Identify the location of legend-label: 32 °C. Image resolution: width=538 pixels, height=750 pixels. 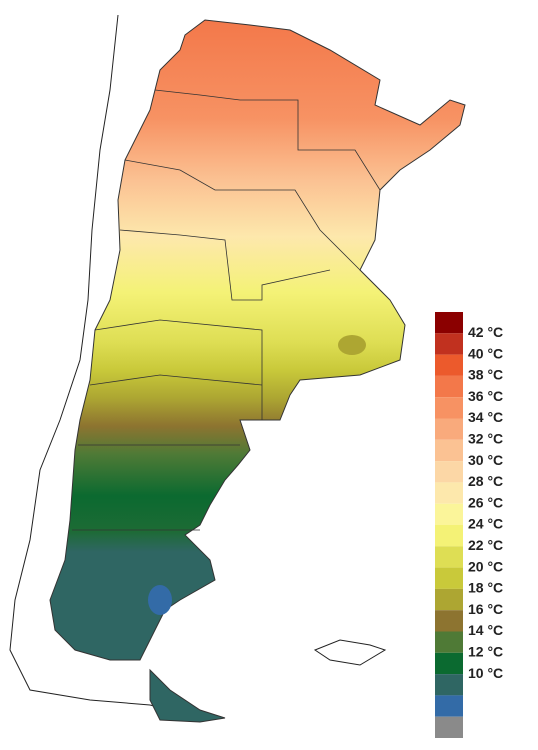
(485, 439).